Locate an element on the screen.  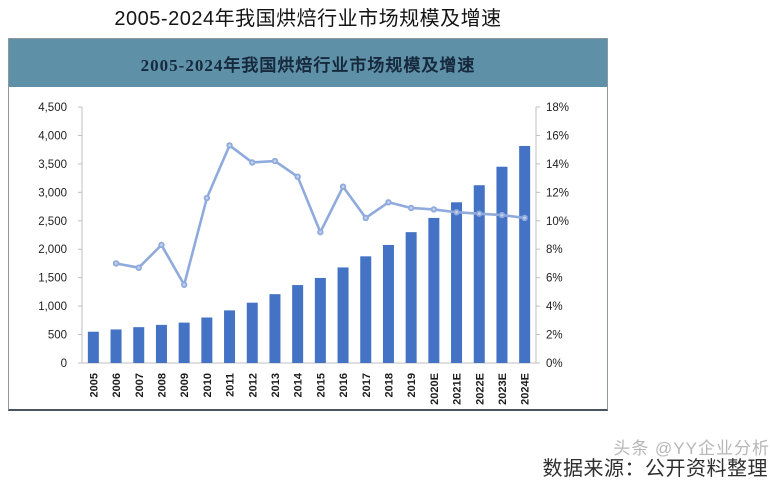
x-axis-label: 2018 is located at coordinates (389, 385).